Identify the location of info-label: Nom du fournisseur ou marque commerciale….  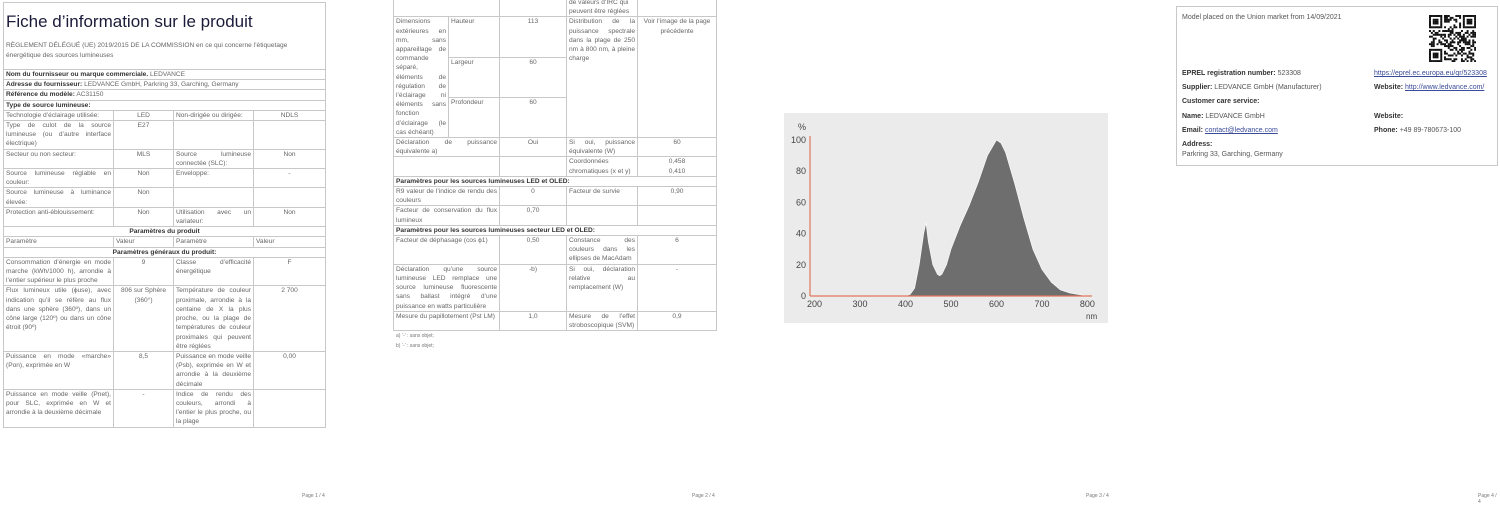
(77, 75).